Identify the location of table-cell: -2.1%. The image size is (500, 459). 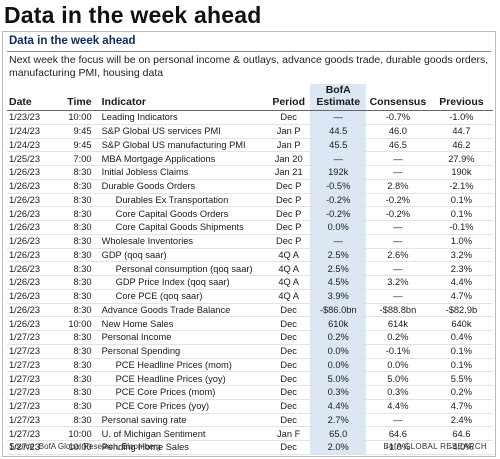
(461, 186).